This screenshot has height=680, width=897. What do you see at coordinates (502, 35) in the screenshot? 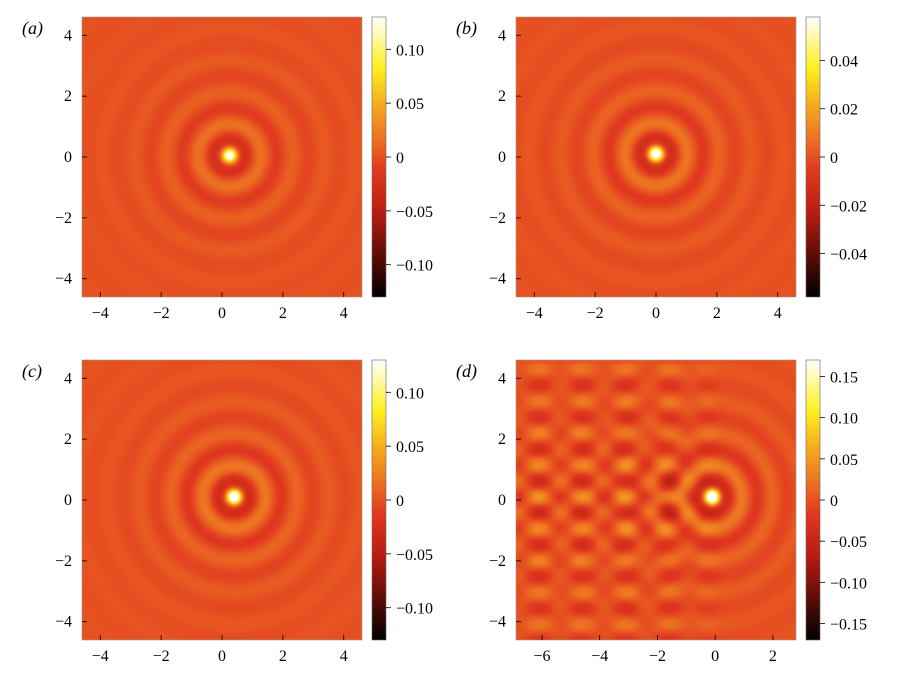
I see `y-tick-label-b-4: 4` at bounding box center [502, 35].